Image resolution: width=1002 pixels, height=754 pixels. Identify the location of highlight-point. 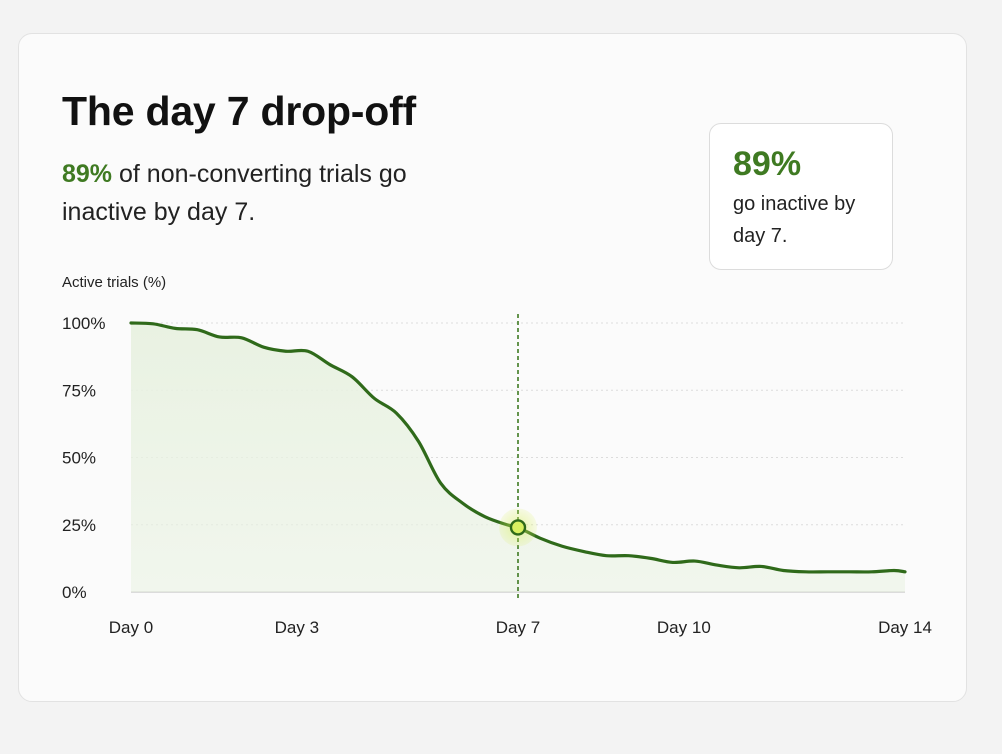
(518, 527).